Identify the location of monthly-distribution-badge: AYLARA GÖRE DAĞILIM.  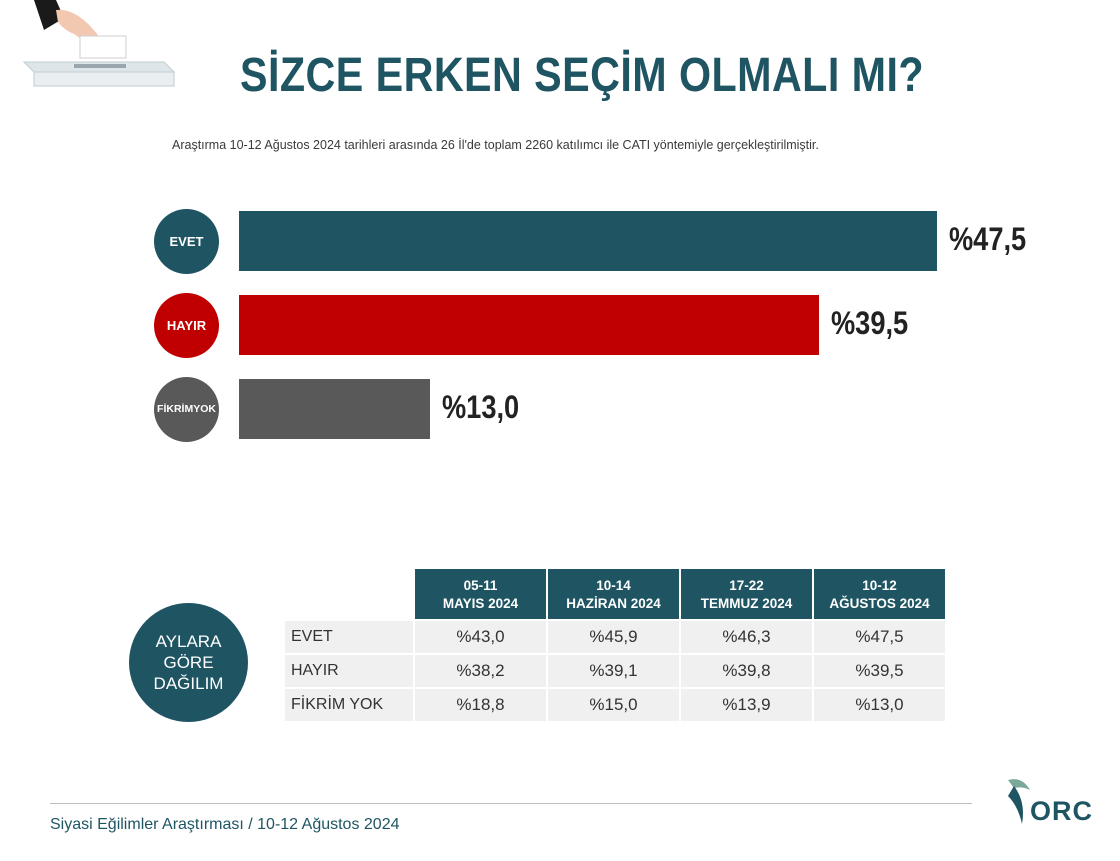
(188, 662).